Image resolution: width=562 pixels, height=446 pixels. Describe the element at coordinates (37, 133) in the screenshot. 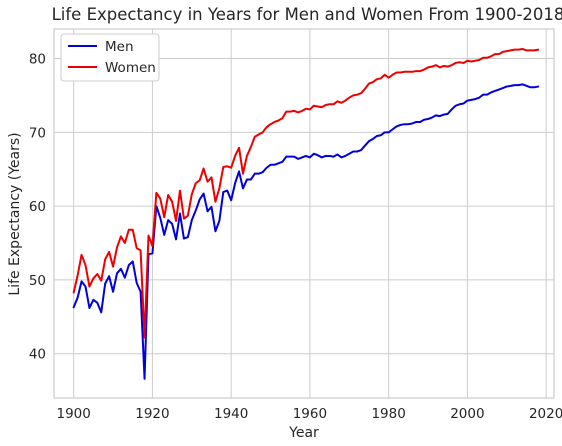

I see `y-tick-label: 70` at that location.